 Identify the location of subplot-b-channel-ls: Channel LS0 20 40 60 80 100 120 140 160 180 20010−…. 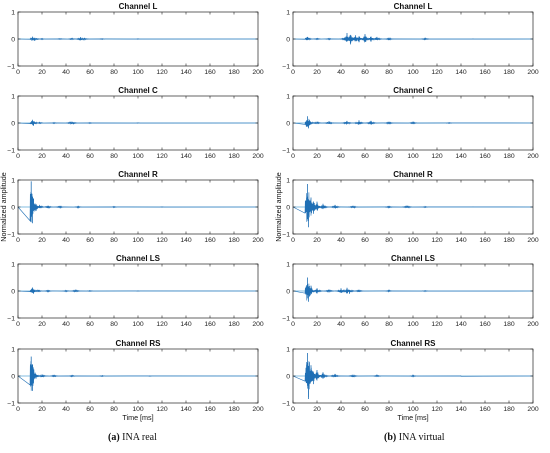
(410, 291).